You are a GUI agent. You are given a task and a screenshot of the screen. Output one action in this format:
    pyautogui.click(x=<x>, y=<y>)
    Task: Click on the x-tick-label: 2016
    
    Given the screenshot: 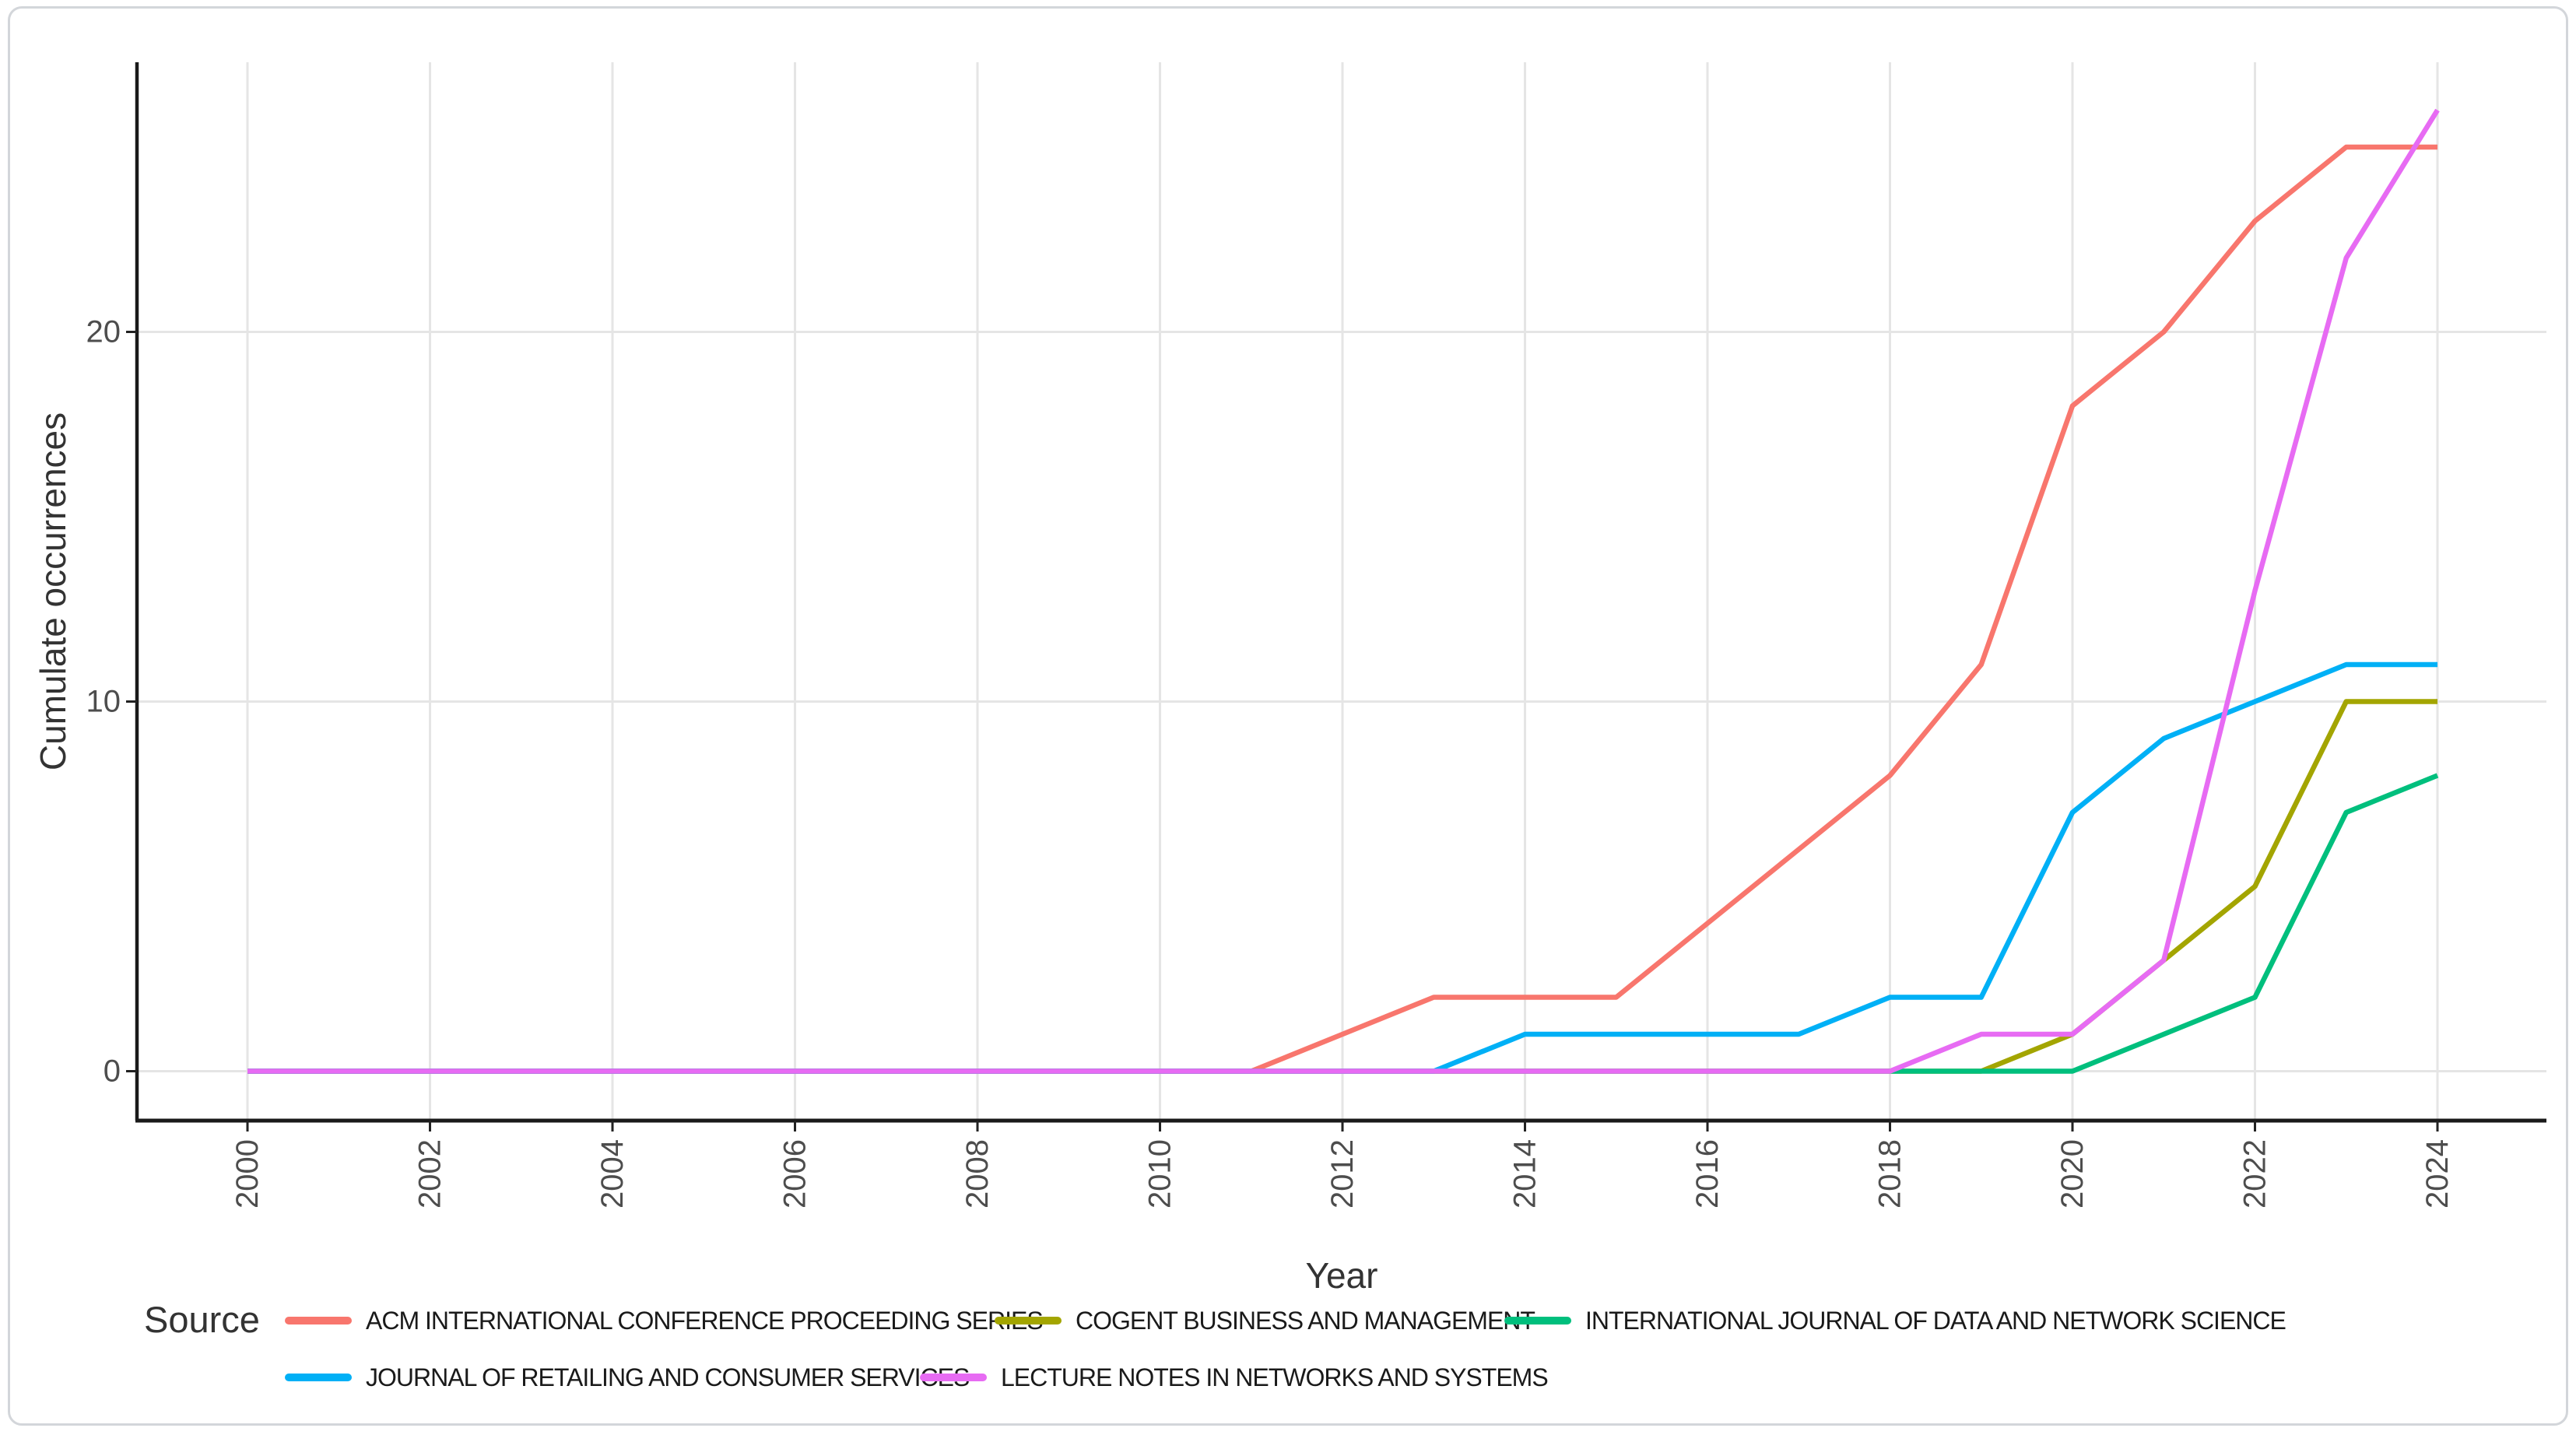 What is the action you would take?
    pyautogui.click(x=1707, y=1174)
    